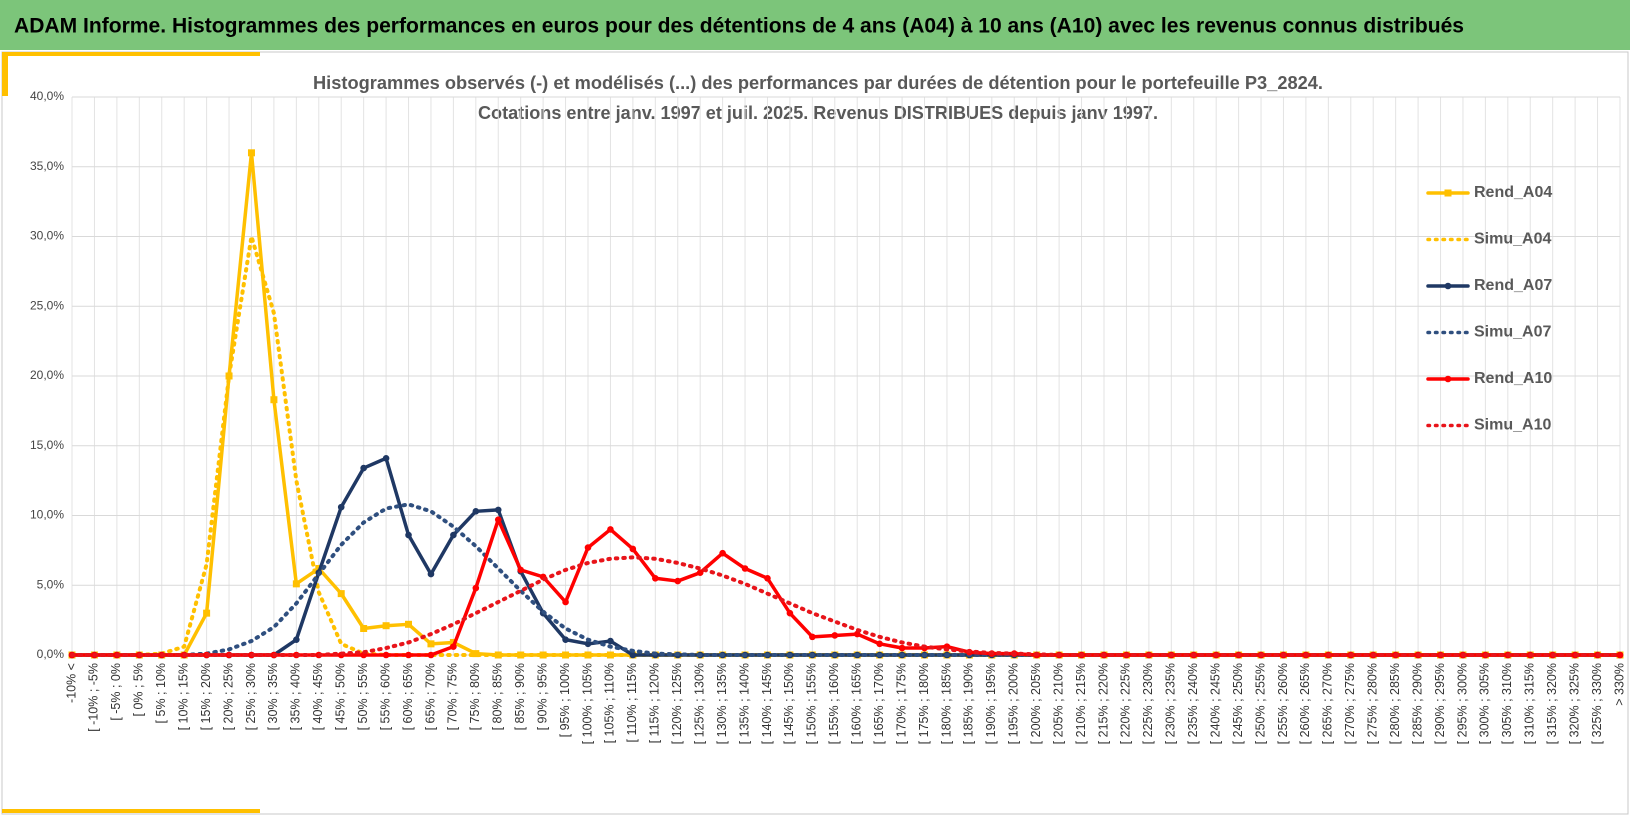  I want to click on legend-label: Rend_A07, so click(1513, 285).